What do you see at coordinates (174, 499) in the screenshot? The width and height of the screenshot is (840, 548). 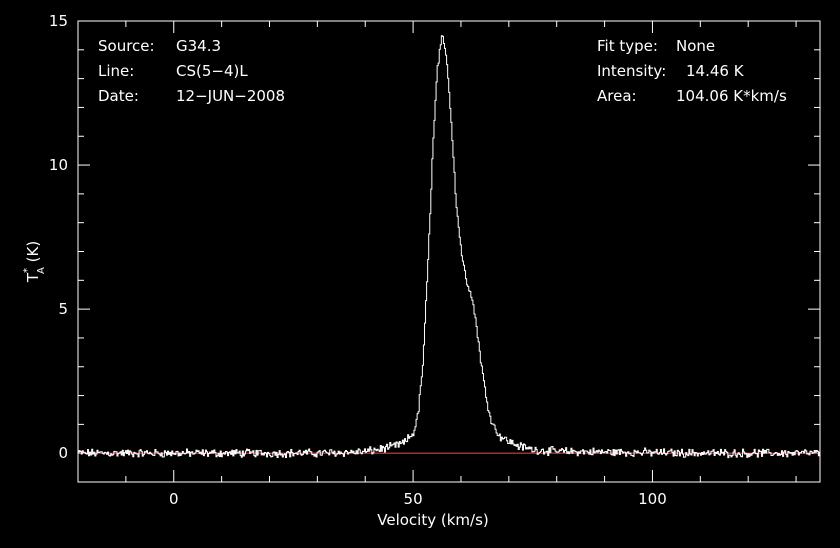 I see `x-tick-label: 0` at bounding box center [174, 499].